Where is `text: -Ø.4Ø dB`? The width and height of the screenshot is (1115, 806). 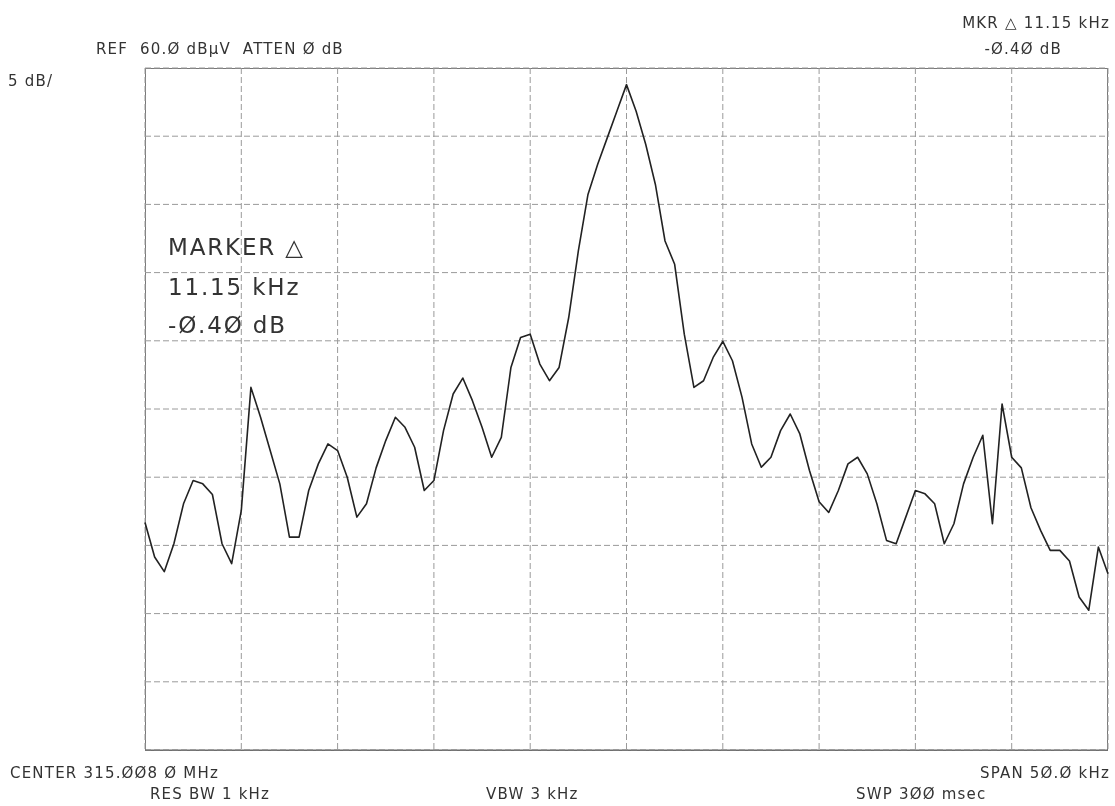
text: -Ø.4Ø dB is located at coordinates (1023, 49).